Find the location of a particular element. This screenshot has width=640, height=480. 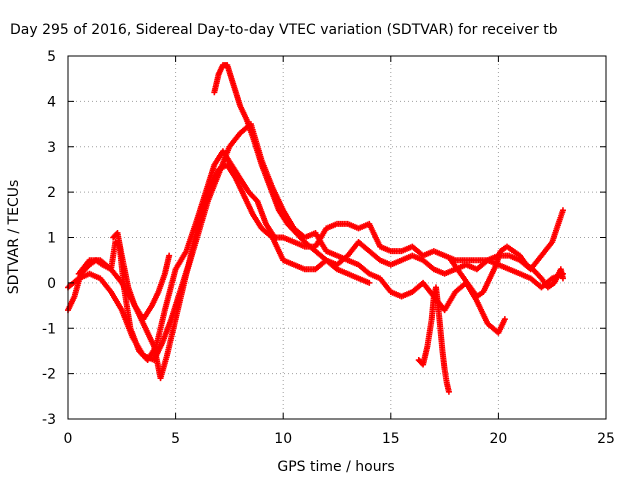

y-tick-label: 3 is located at coordinates (51, 148).